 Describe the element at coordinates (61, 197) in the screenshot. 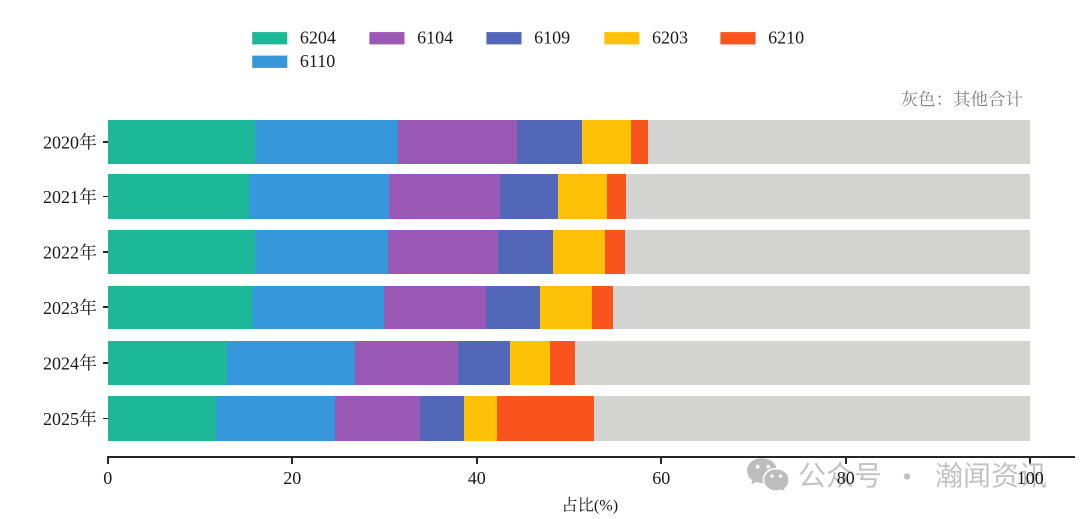

I see `svg-text: 2021` at that location.